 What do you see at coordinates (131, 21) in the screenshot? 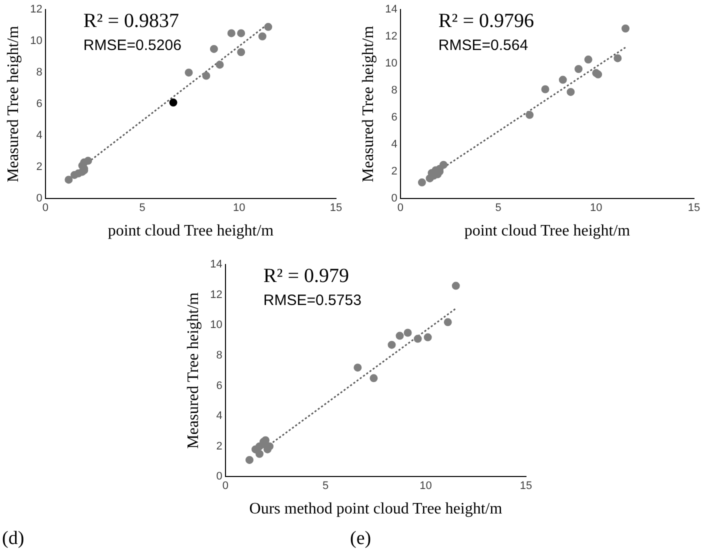
I see `annotation: R² = 0.9837` at bounding box center [131, 21].